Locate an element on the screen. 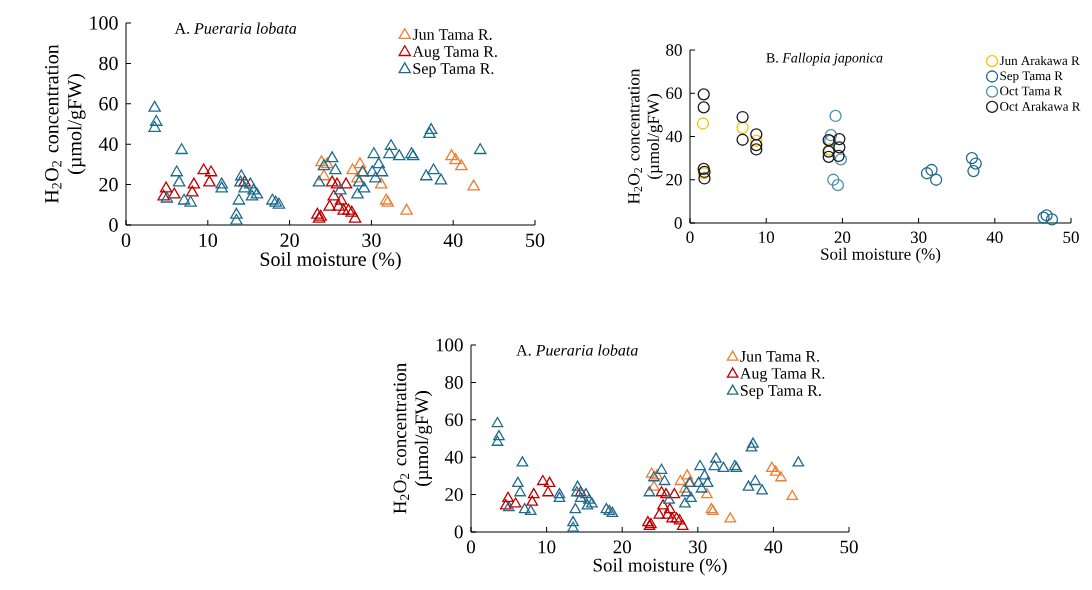 Image resolution: width=1092 pixels, height=590 pixels. x-tick-label: 10 is located at coordinates (208, 240).